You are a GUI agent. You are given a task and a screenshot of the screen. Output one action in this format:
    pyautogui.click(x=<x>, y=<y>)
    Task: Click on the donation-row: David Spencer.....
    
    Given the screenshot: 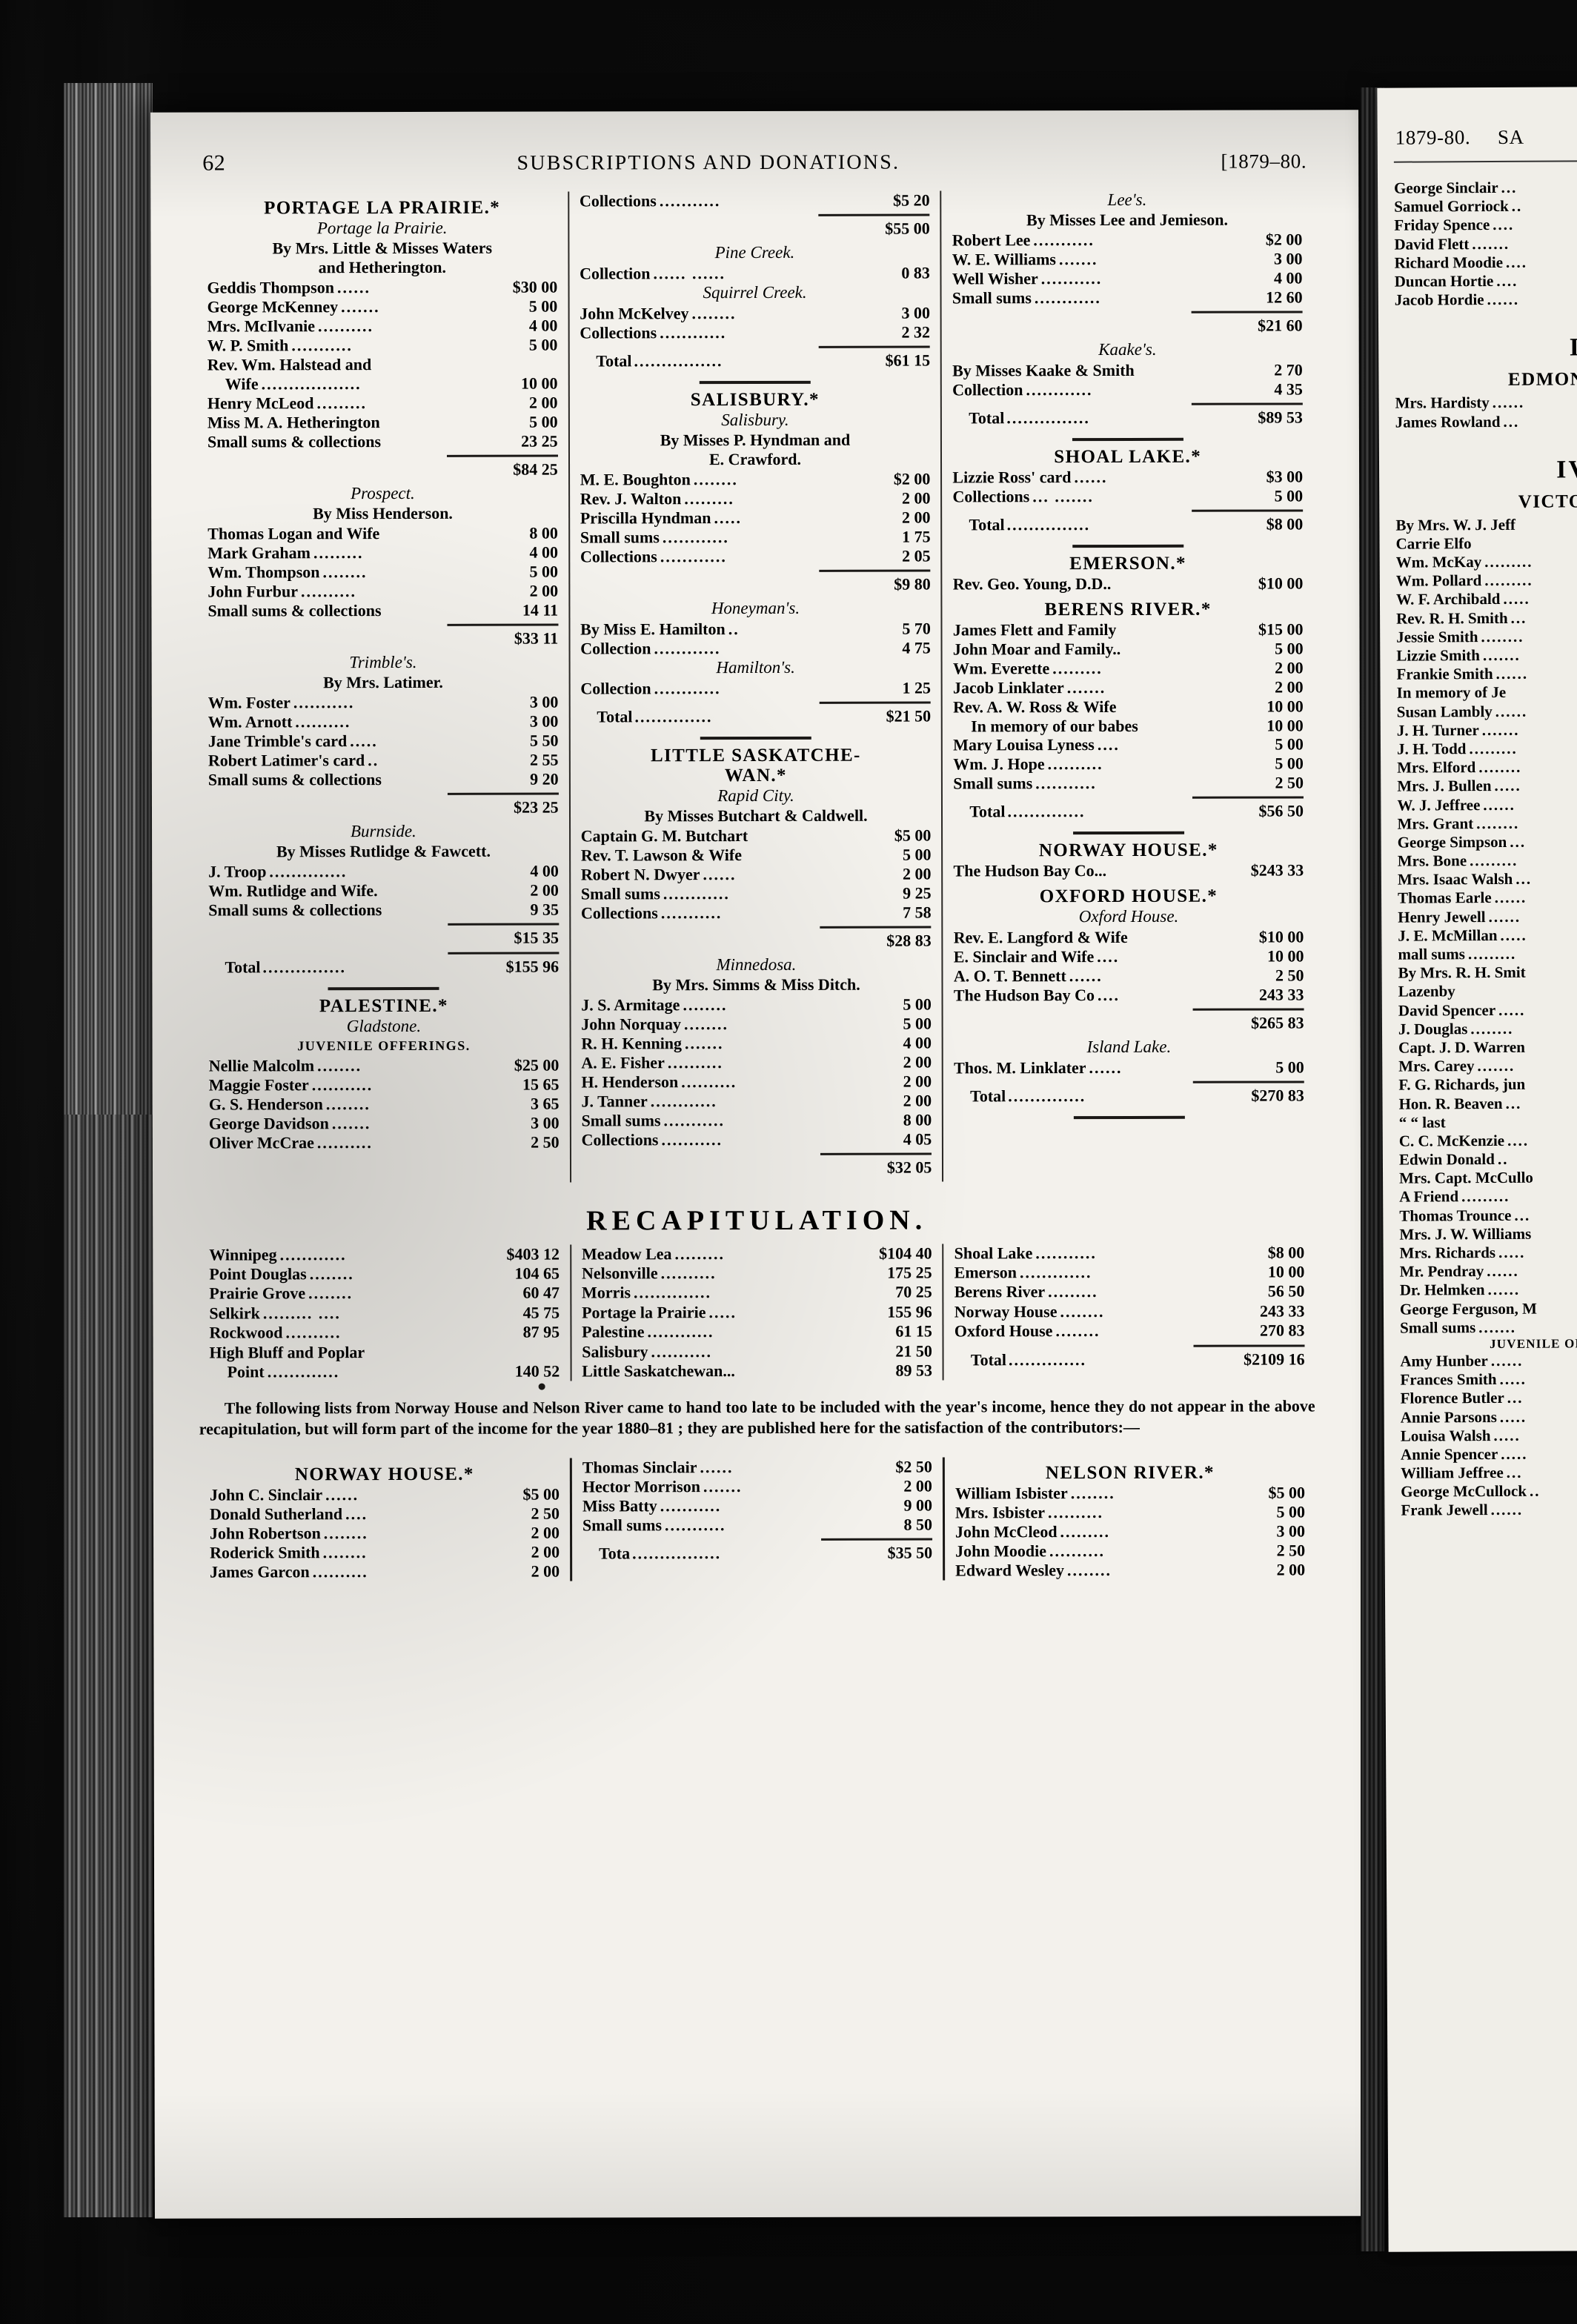 What is the action you would take?
    pyautogui.click(x=1487, y=1010)
    